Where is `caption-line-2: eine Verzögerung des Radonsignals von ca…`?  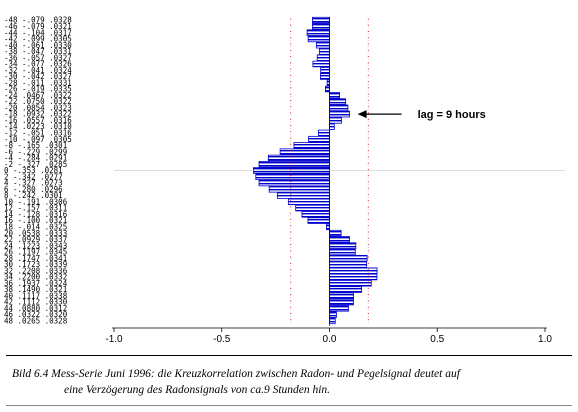 caption-line-2: eine Verzögerung des Radonsignals von ca… is located at coordinates (197, 390).